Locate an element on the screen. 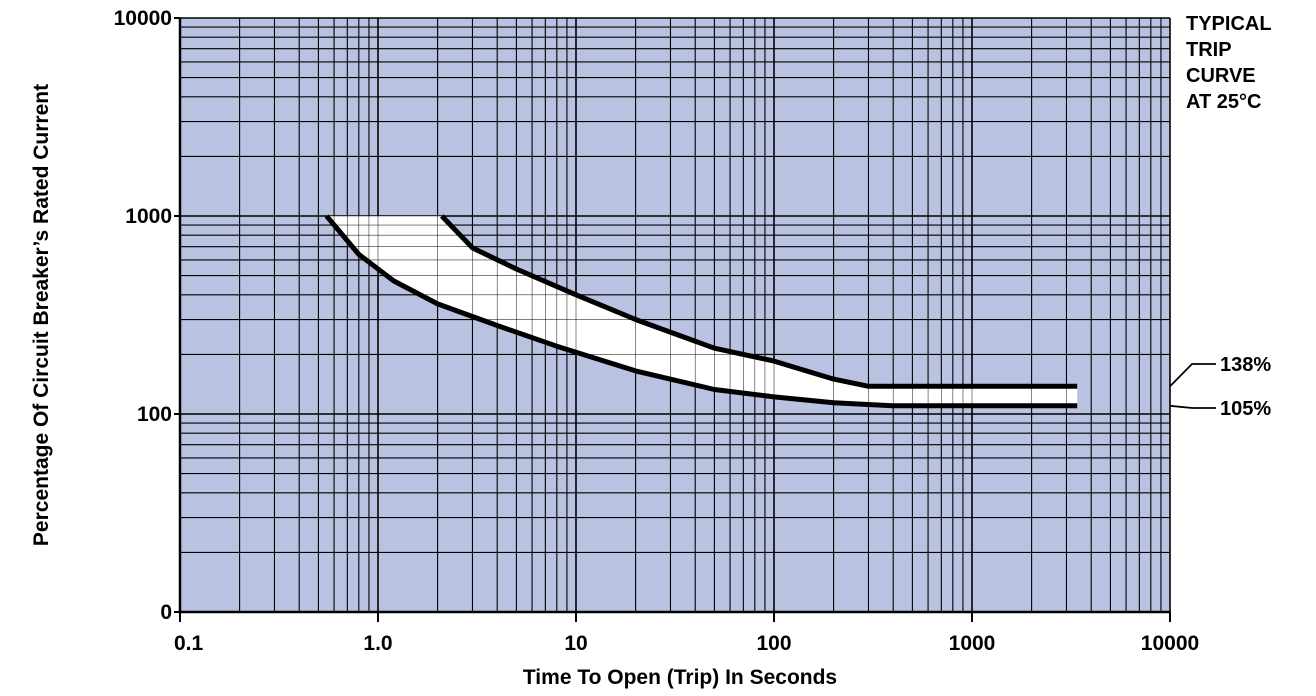 The image size is (1316, 696). x-axis-title: Time To Open (Trip) In Seconds is located at coordinates (680, 677).